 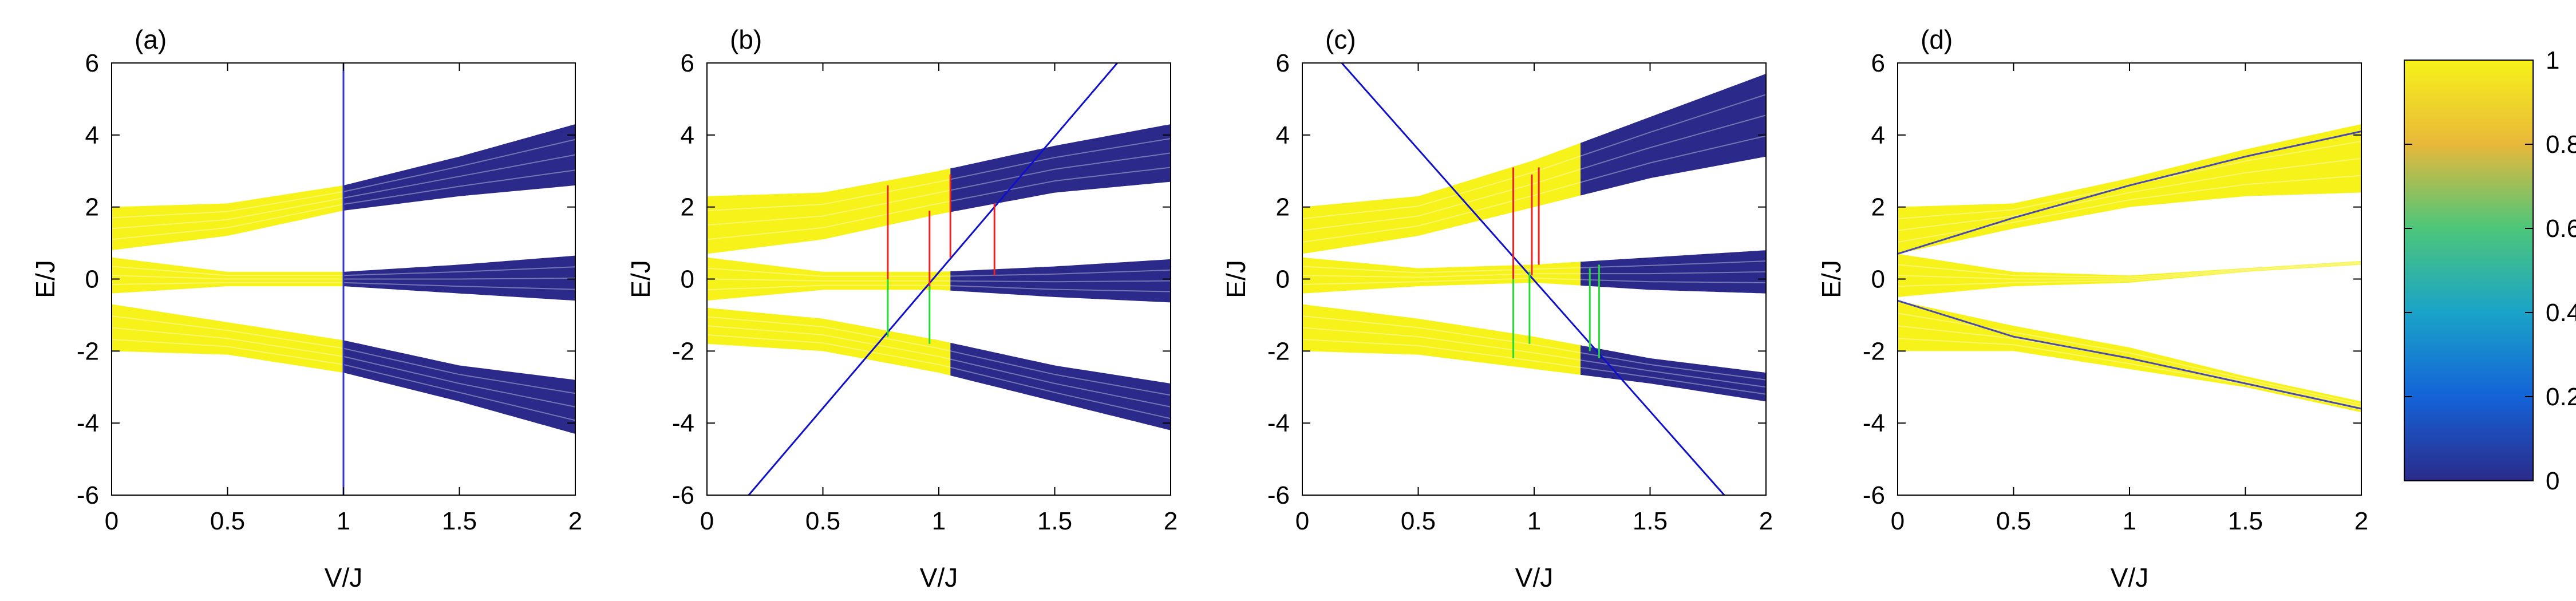 What do you see at coordinates (151, 40) in the screenshot?
I see `panel-label: (a)` at bounding box center [151, 40].